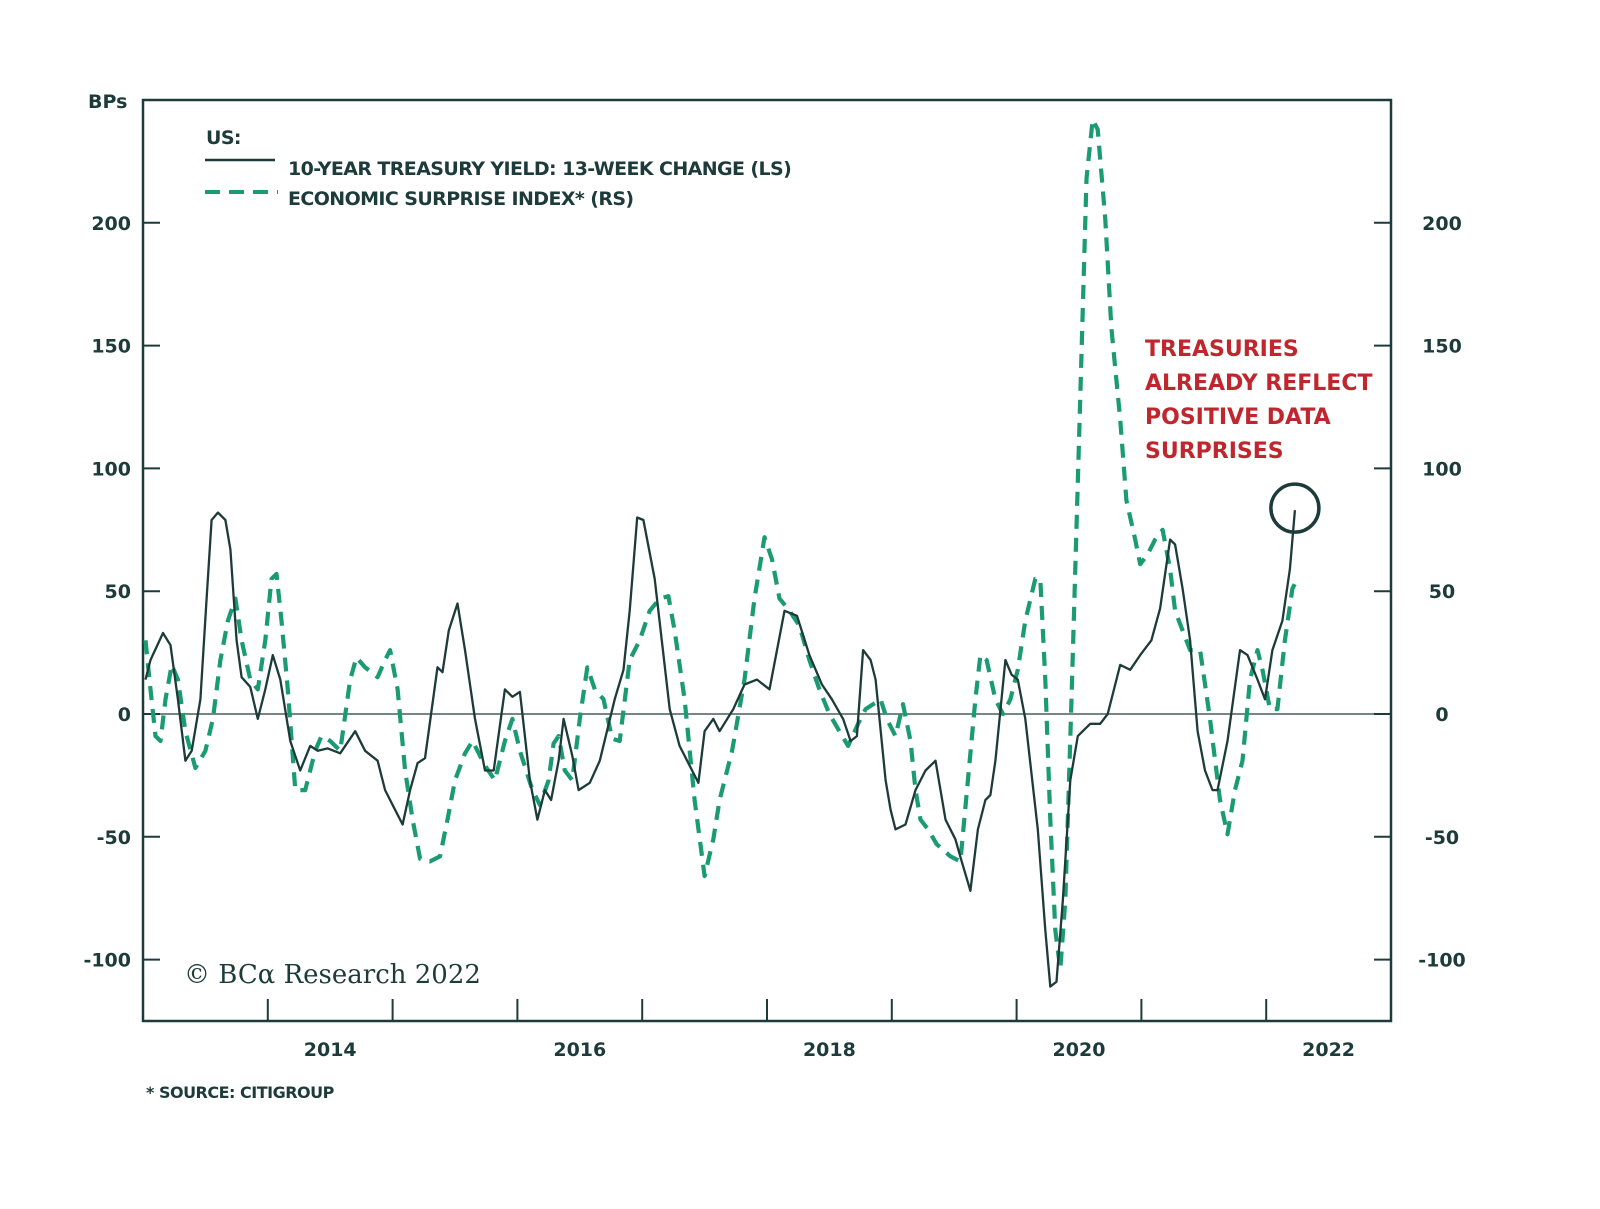 The width and height of the screenshot is (1600, 1209). Describe the element at coordinates (1295, 508) in the screenshot. I see `annotation-circle` at that location.